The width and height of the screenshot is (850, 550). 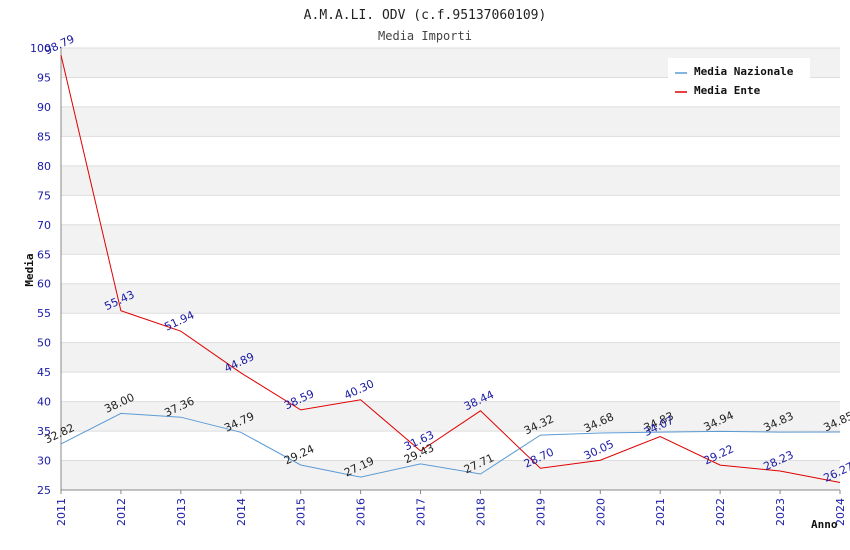 I want to click on data-label-media-ente: 30.05, so click(x=599, y=450).